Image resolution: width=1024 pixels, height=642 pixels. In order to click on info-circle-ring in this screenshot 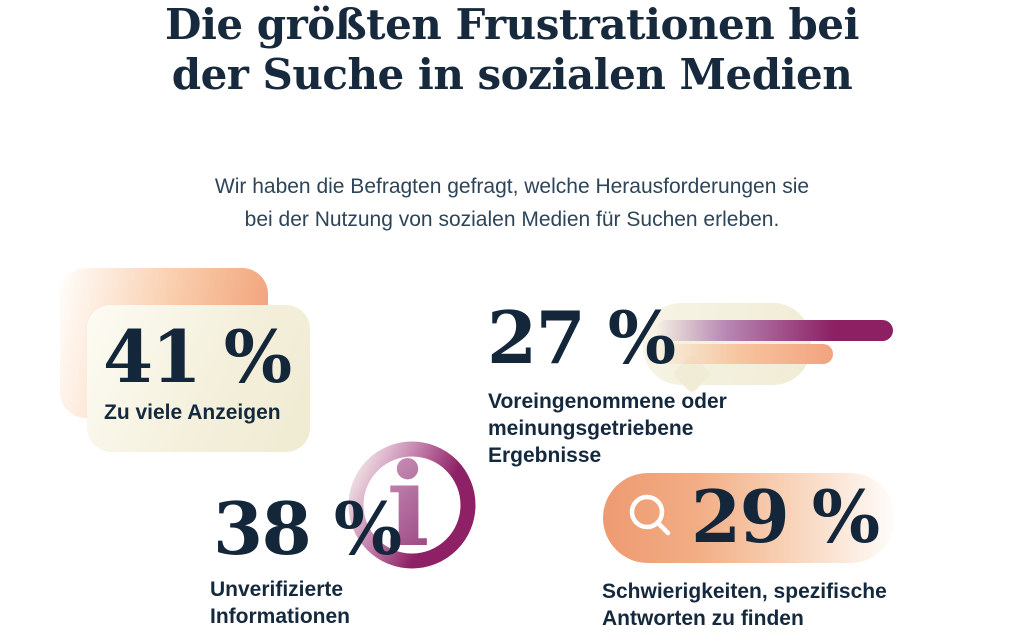, I will do `click(412, 505)`.